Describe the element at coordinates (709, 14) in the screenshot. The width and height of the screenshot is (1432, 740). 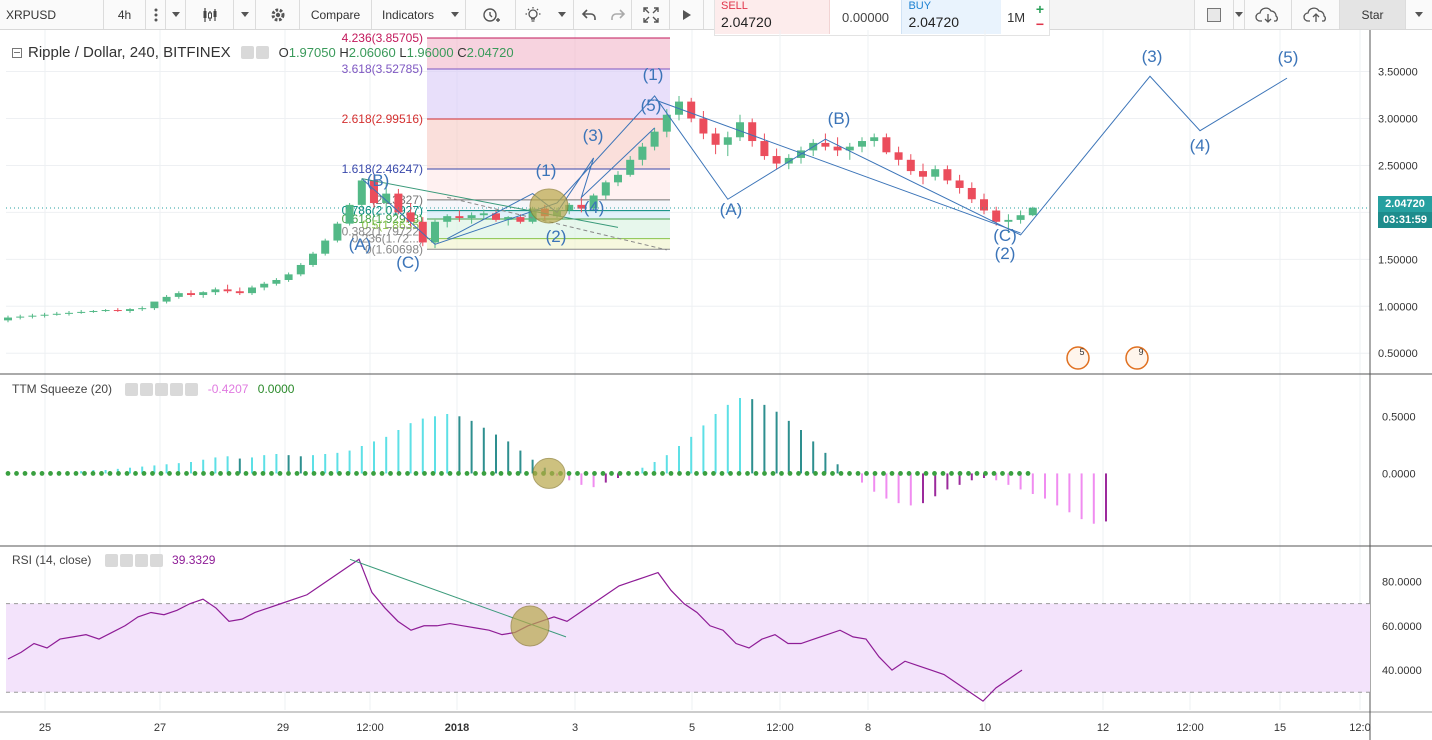
I see `toolbar-spacer` at that location.